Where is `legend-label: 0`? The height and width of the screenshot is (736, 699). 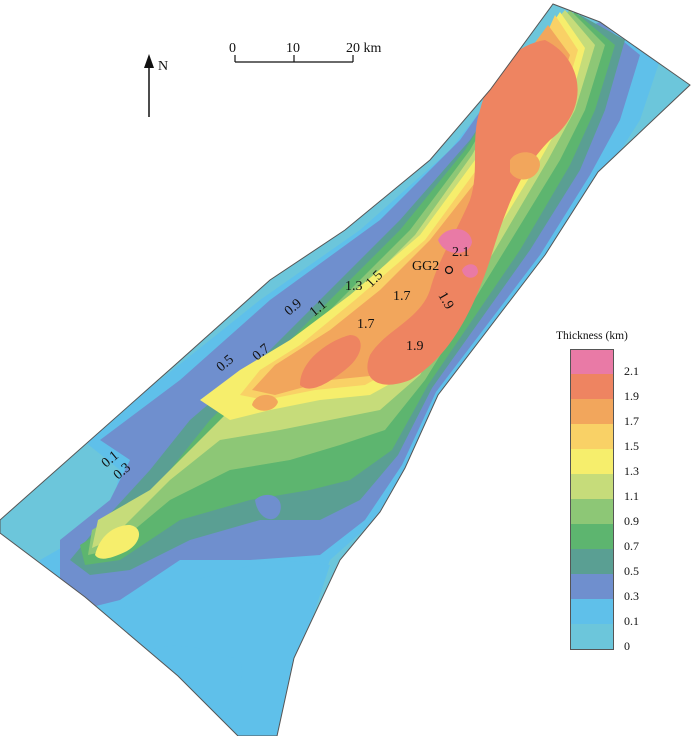
legend-label: 0 is located at coordinates (627, 646).